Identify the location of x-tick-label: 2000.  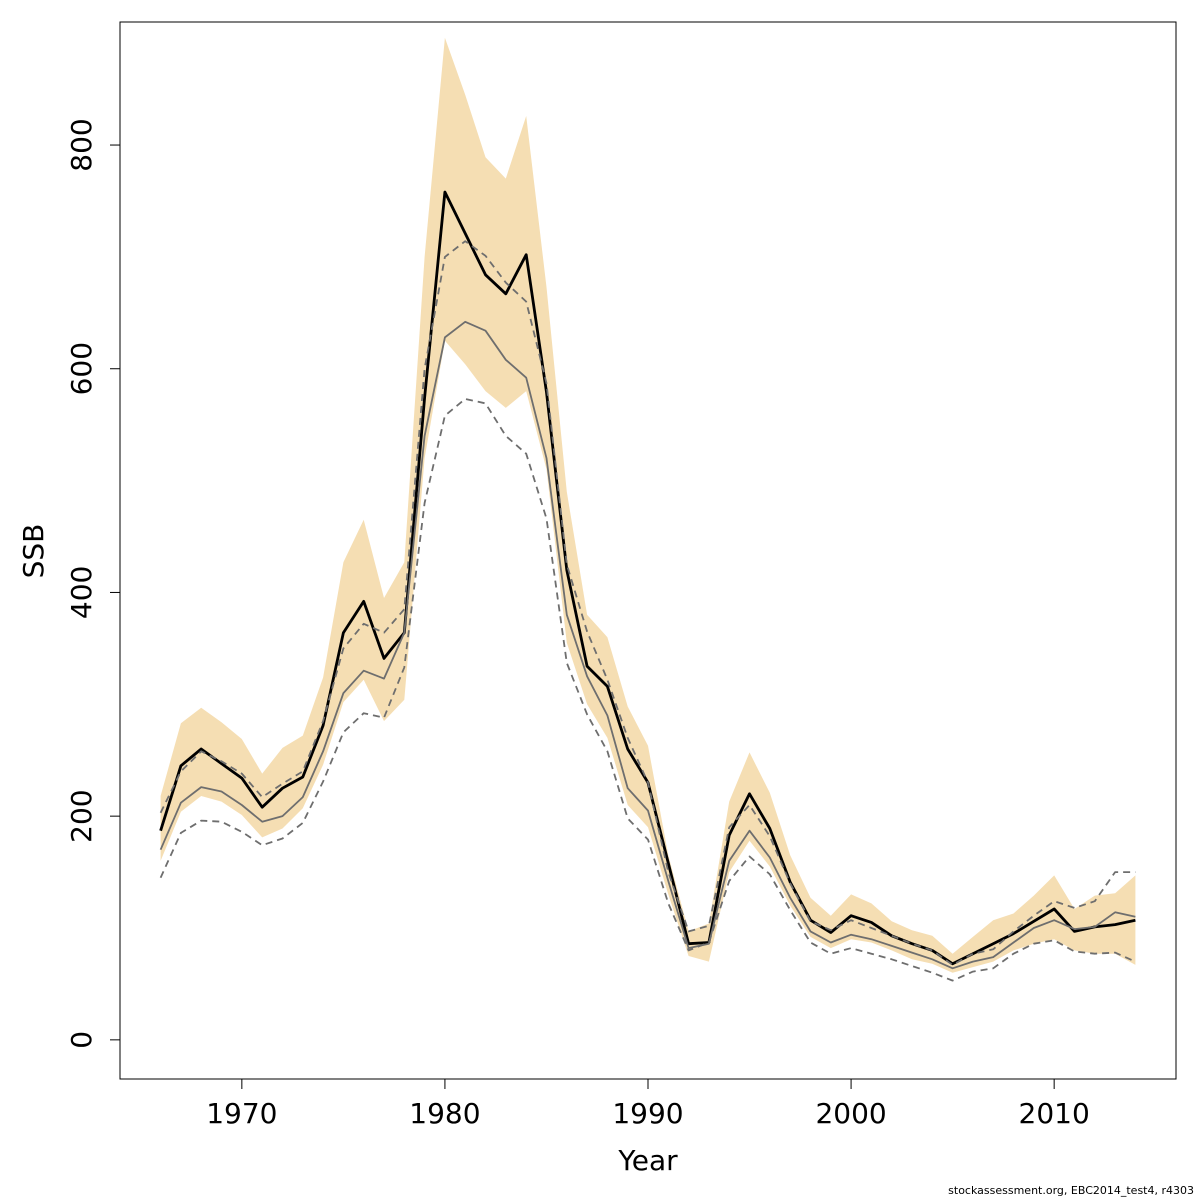
(850, 1113).